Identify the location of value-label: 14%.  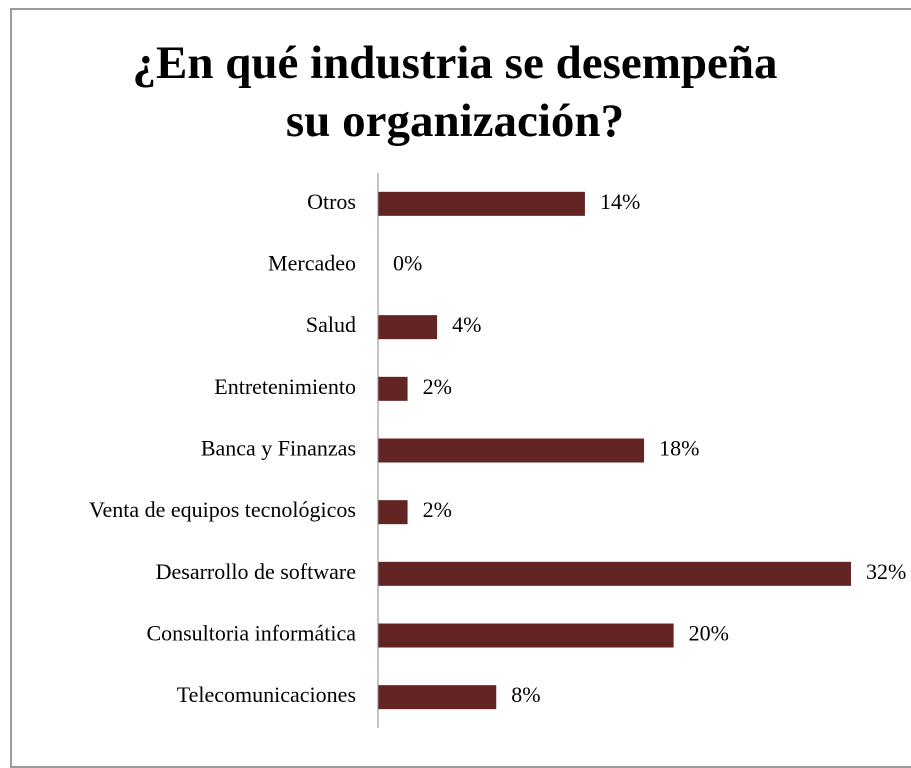
(620, 201).